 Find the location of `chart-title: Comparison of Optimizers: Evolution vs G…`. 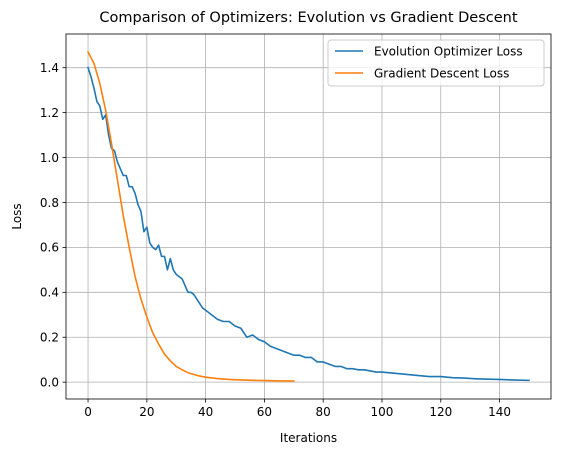

chart-title: Comparison of Optimizers: Evolution vs G… is located at coordinates (308, 18).